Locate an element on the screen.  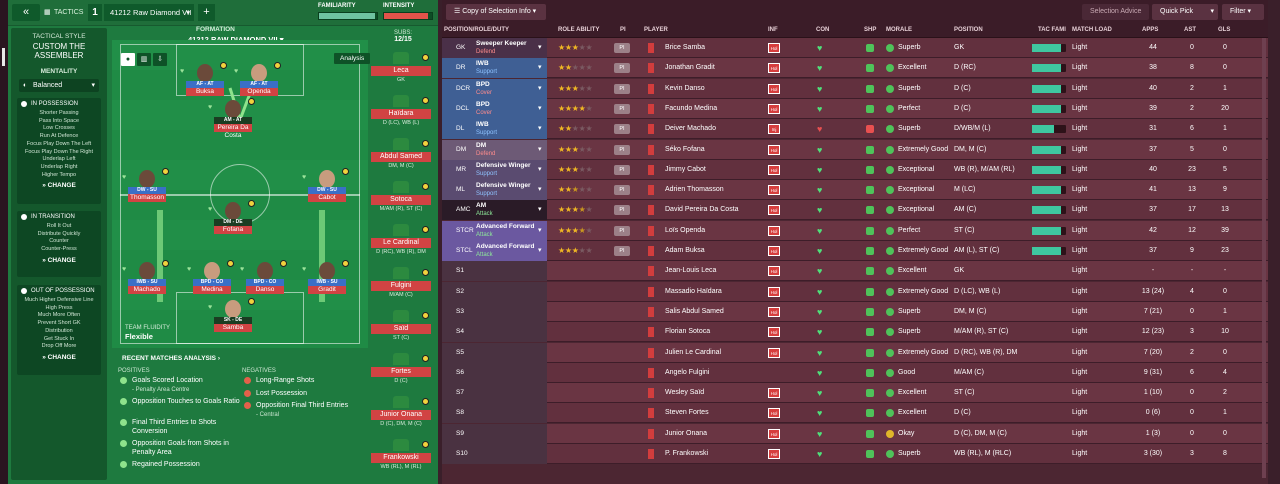
col-morale: MORALE is located at coordinates (899, 30).